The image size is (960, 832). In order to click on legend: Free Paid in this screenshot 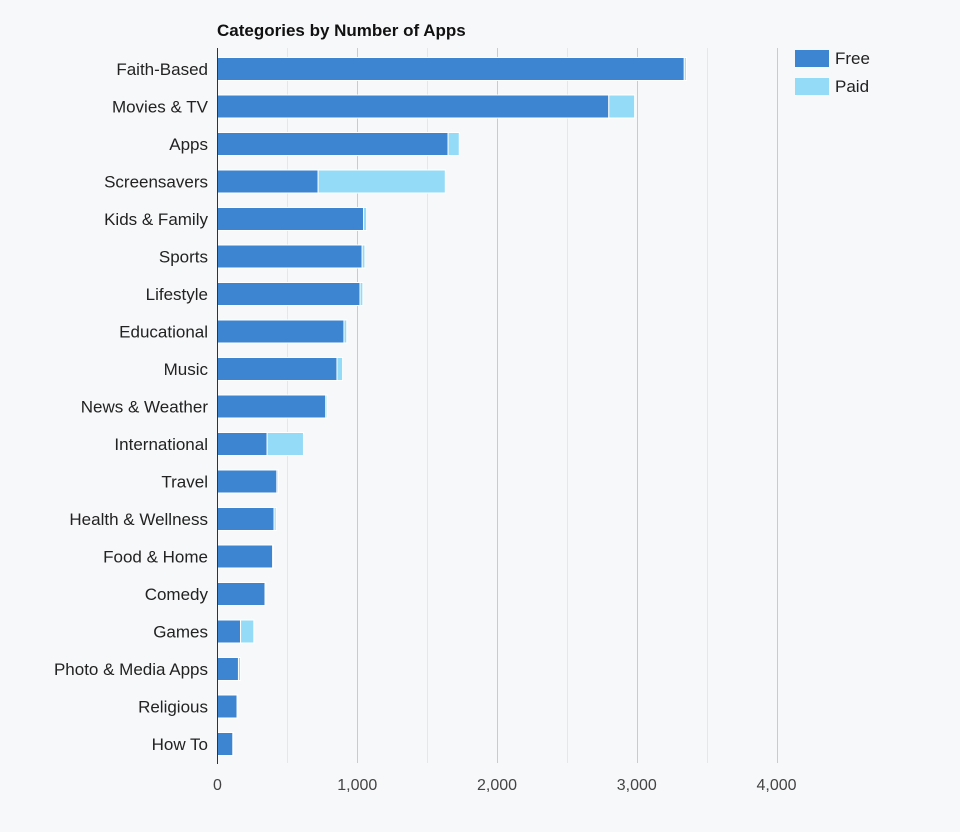, I will do `click(832, 72)`.